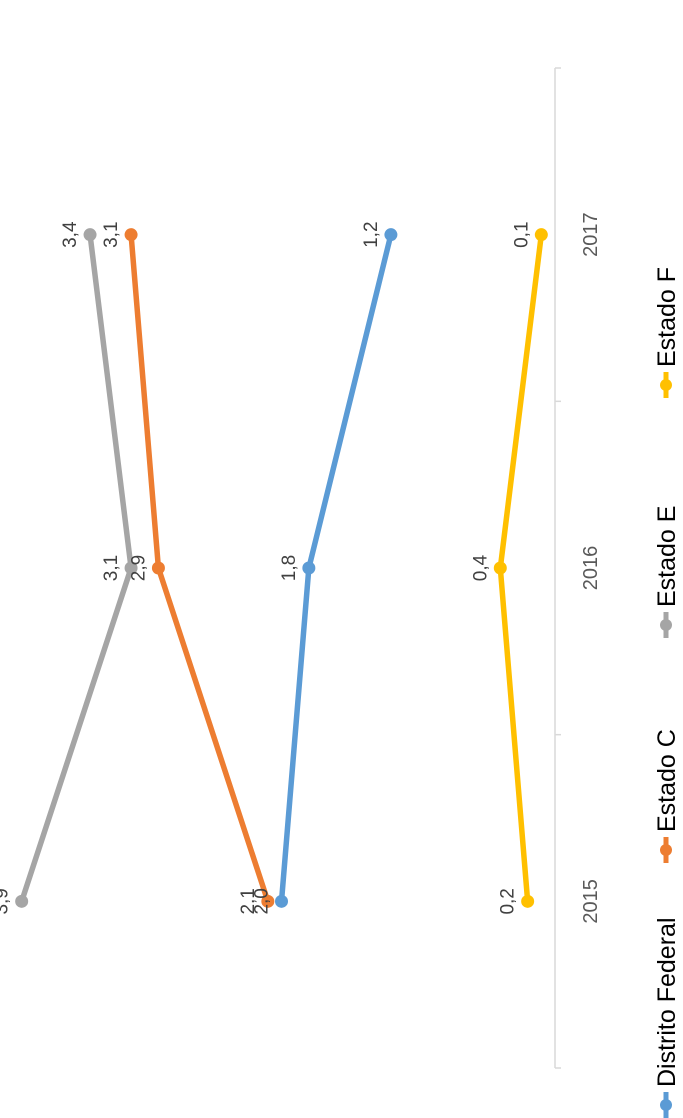 The height and width of the screenshot is (1118, 683). I want to click on data-label: 0,1, so click(521, 234).